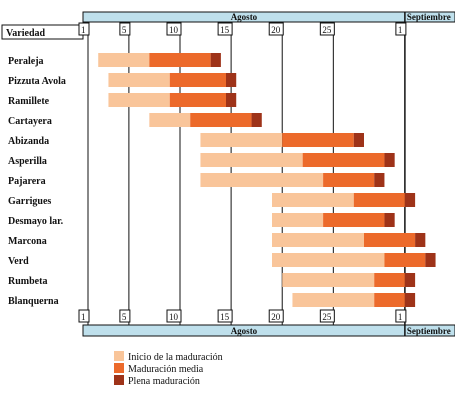  What do you see at coordinates (244, 331) in the screenshot?
I see `bottom-august-label: Agosto` at bounding box center [244, 331].